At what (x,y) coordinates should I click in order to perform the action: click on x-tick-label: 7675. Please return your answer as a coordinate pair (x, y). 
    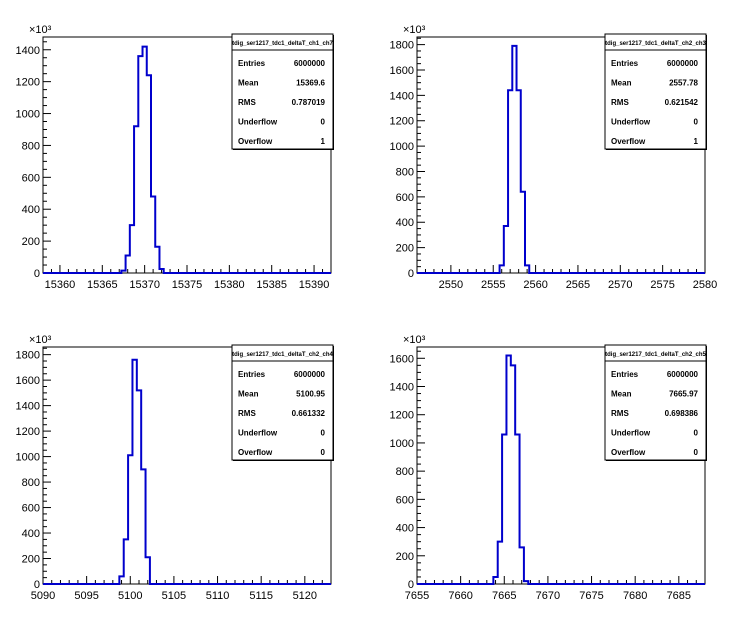
    Looking at the image, I should click on (591, 596).